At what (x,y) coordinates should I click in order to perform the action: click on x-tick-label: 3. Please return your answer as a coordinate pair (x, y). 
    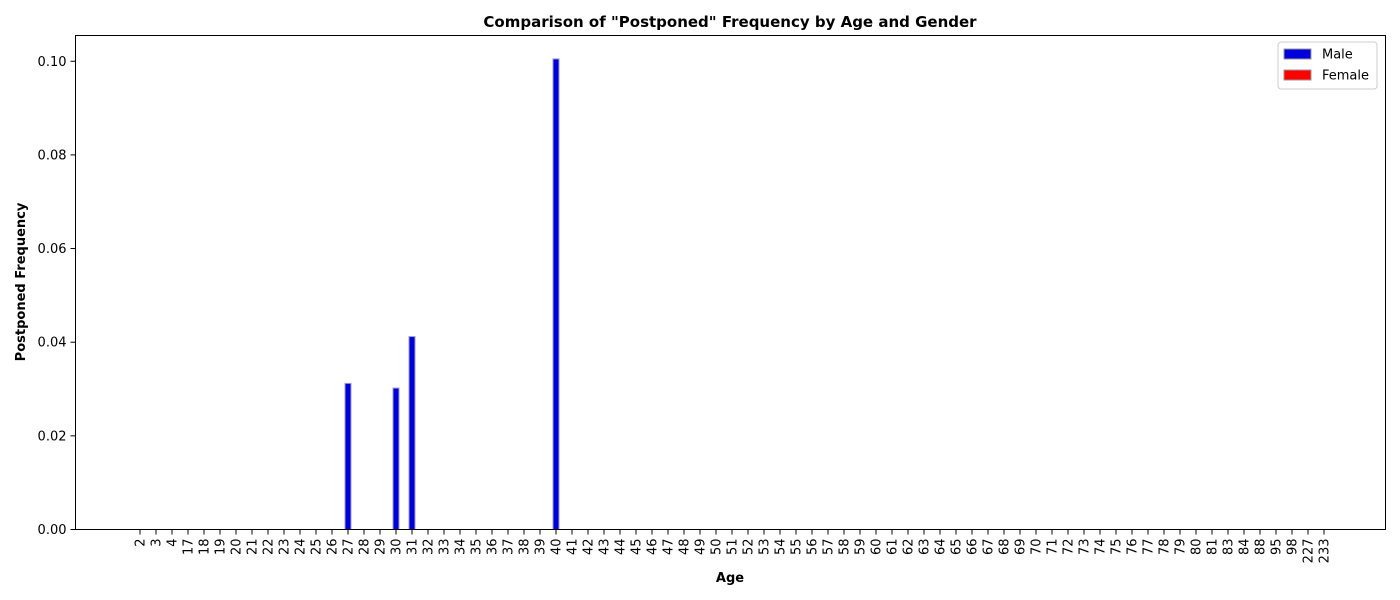
    Looking at the image, I should click on (157, 543).